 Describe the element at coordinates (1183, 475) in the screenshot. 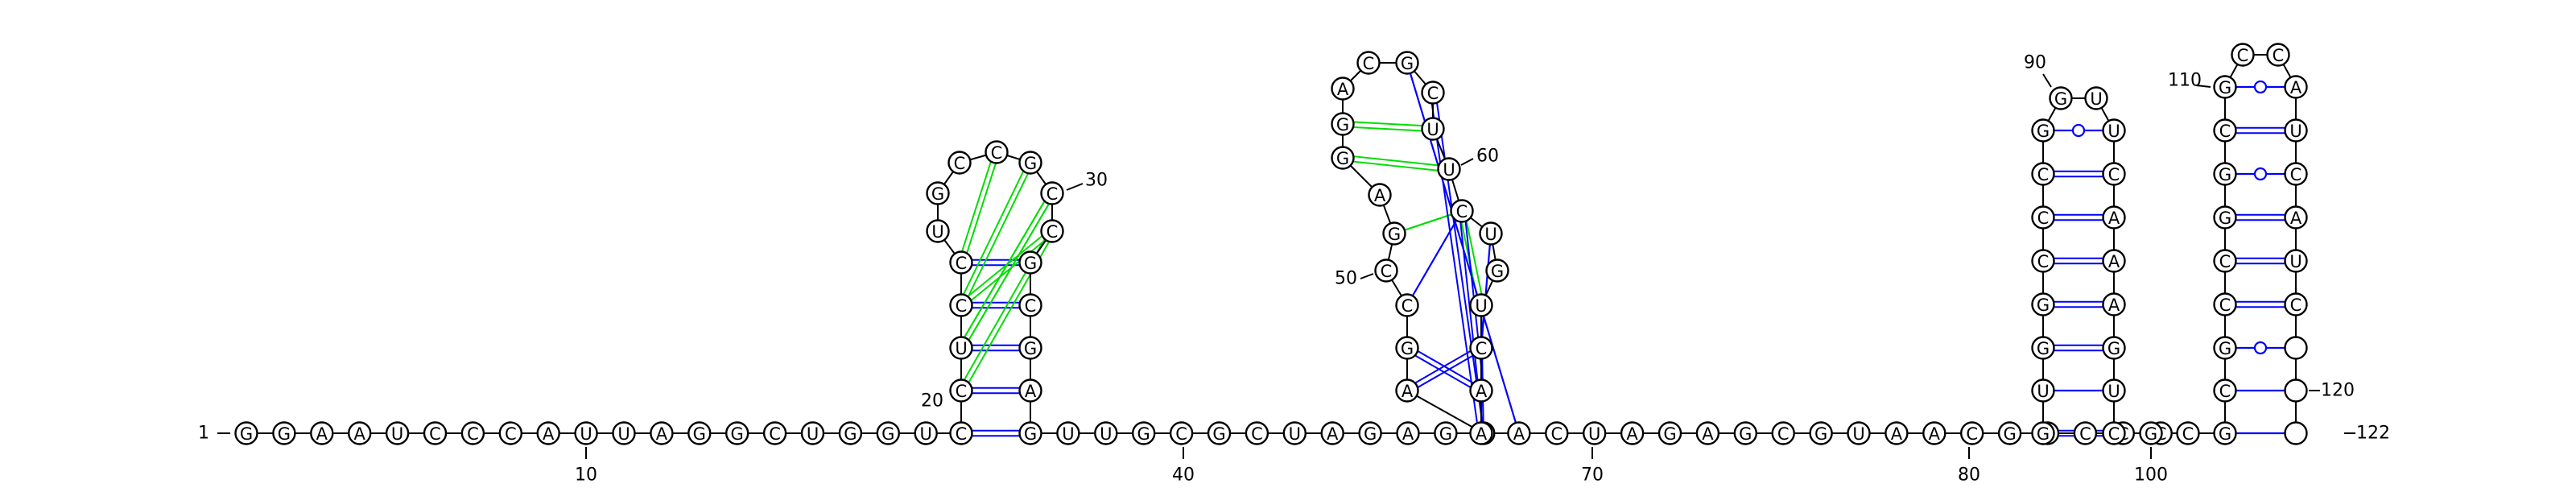

I see `position-label: 40` at that location.